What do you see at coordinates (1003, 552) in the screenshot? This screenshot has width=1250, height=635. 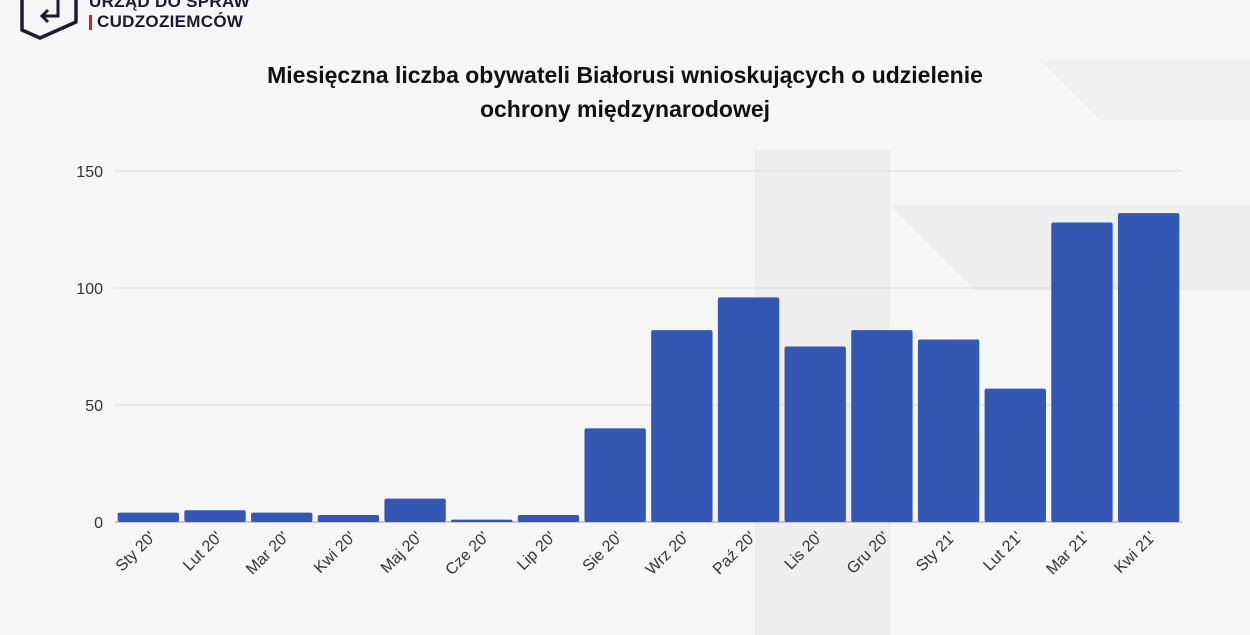 I see `x-tick-label: Lut 21'` at bounding box center [1003, 552].